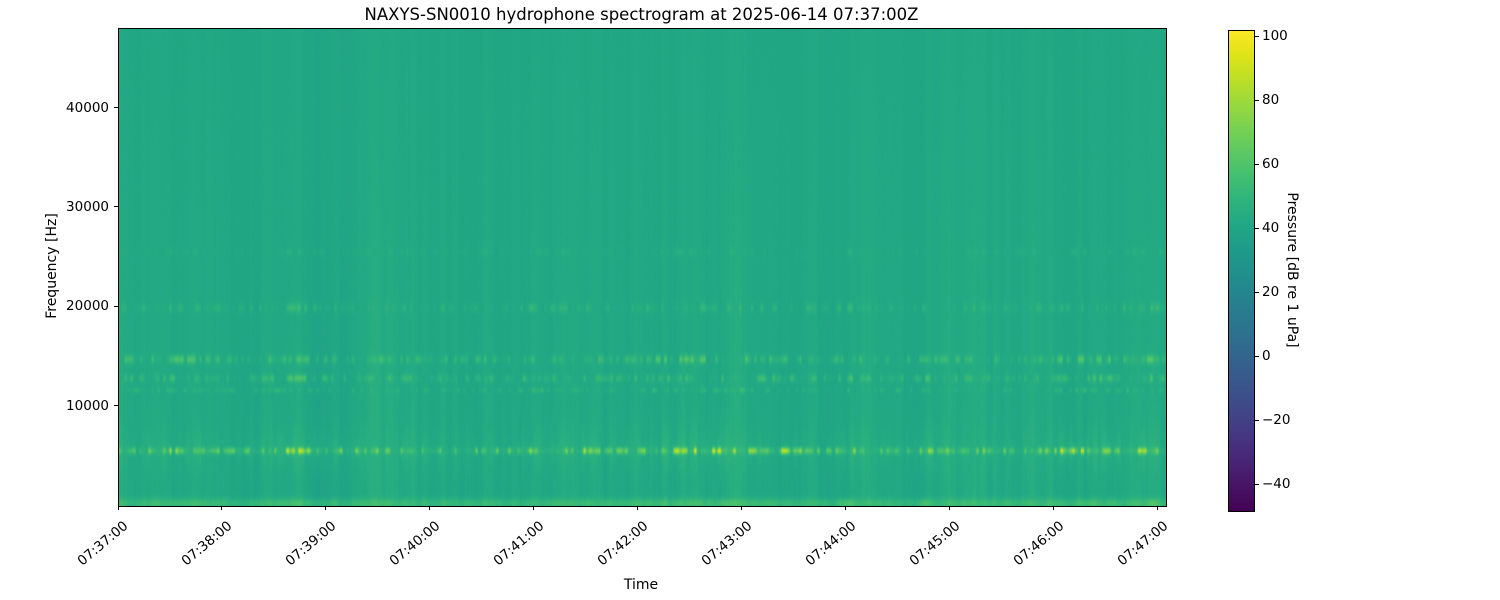  Describe the element at coordinates (1271, 292) in the screenshot. I see `colorbar-tick-label: 20` at that location.